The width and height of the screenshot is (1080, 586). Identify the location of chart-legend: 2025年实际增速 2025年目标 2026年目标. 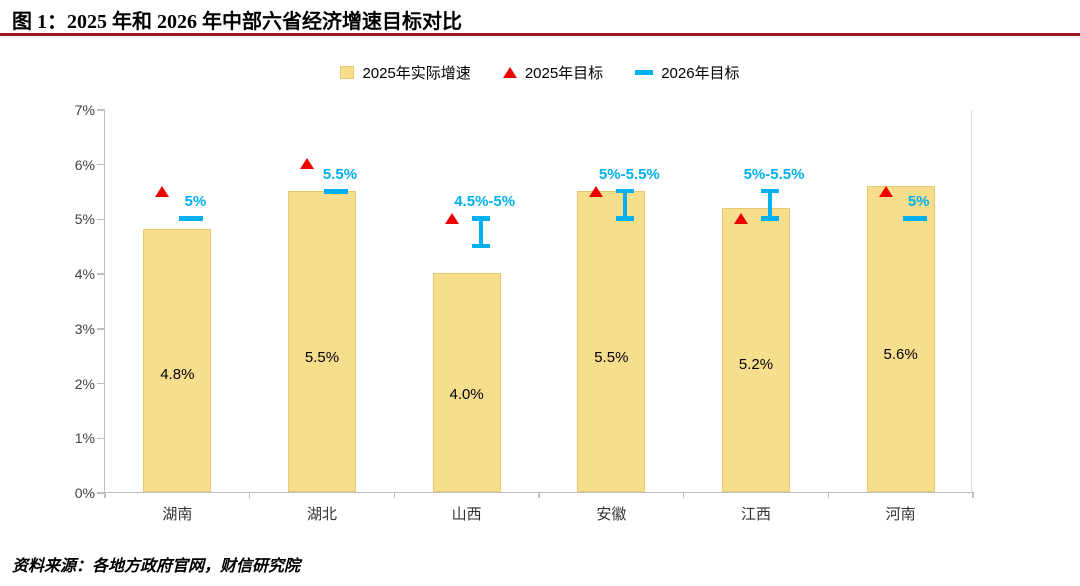
(540, 72).